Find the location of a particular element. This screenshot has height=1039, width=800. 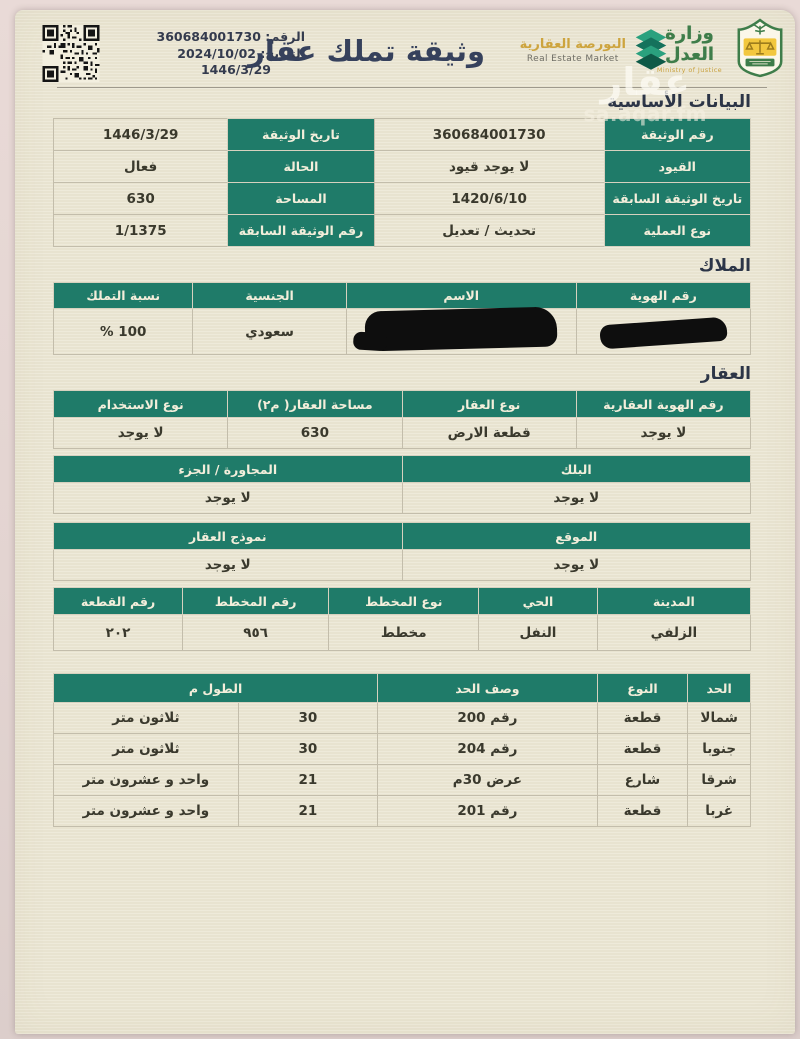

table-header-row: رقم الهوية الاسم الجنسية نسبة التملك is located at coordinates (402, 295).